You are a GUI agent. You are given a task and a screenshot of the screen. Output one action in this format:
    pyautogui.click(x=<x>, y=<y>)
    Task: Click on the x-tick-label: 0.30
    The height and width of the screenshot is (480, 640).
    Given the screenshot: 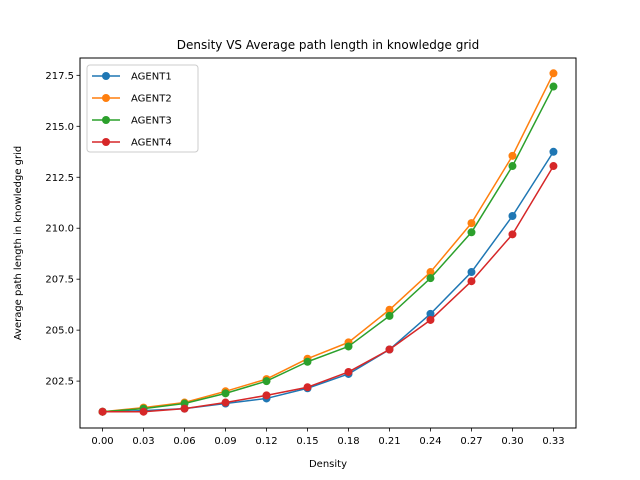 What is the action you would take?
    pyautogui.click(x=512, y=441)
    